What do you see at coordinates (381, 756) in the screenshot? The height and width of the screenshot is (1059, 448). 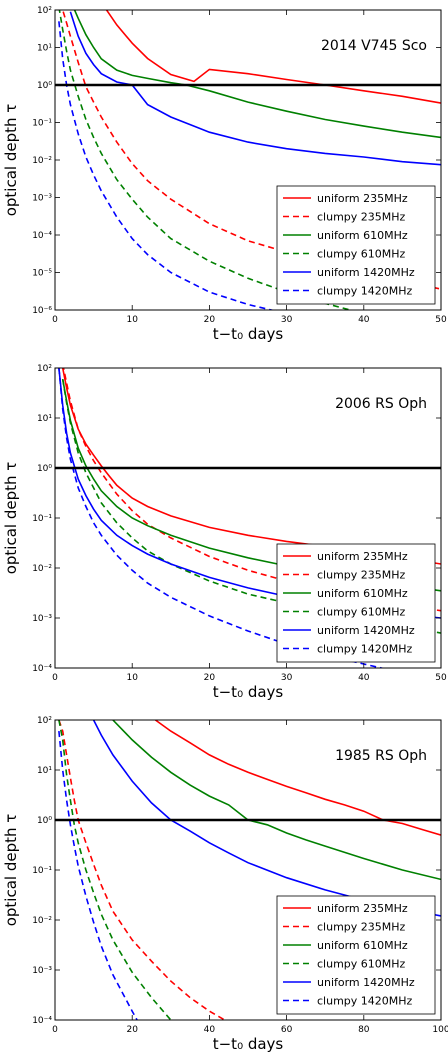 I see `chart-title: 1985 RS Oph` at bounding box center [381, 756].